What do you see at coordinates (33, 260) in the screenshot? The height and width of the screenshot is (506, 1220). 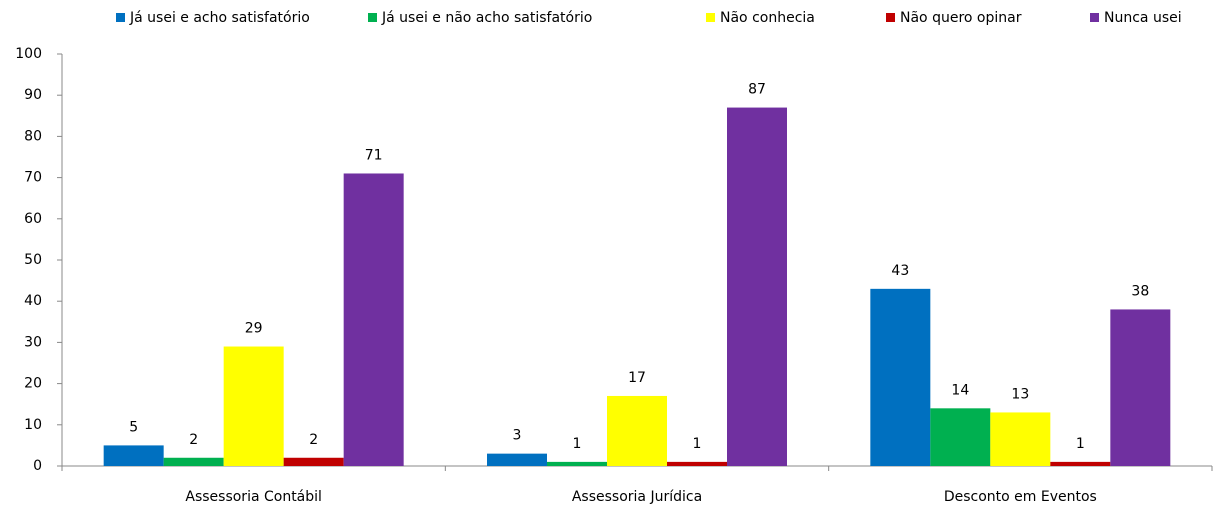 I see `y-tick-label: 50` at bounding box center [33, 260].